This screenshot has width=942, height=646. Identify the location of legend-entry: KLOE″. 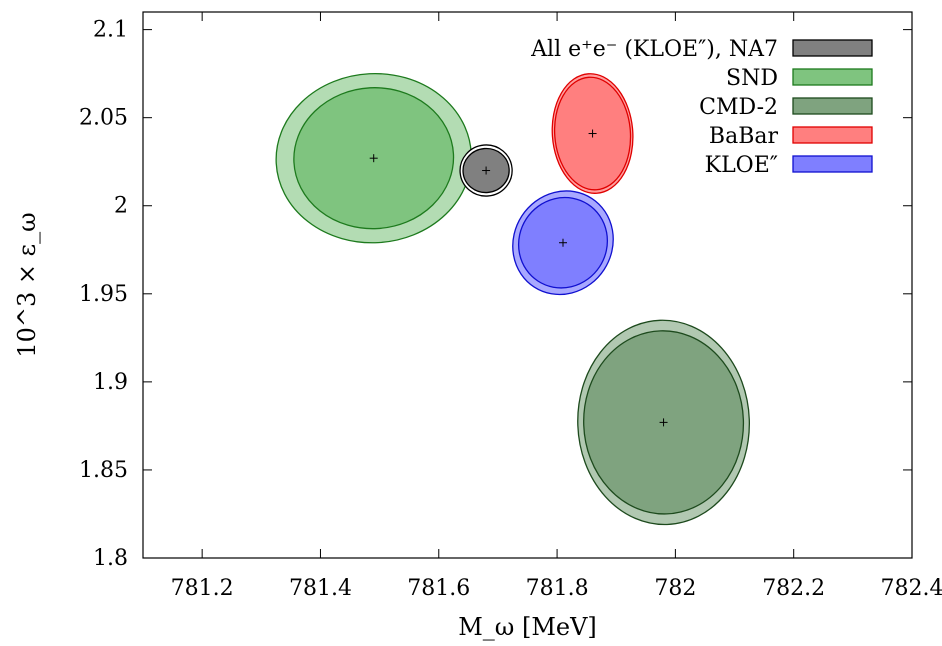
(789, 165).